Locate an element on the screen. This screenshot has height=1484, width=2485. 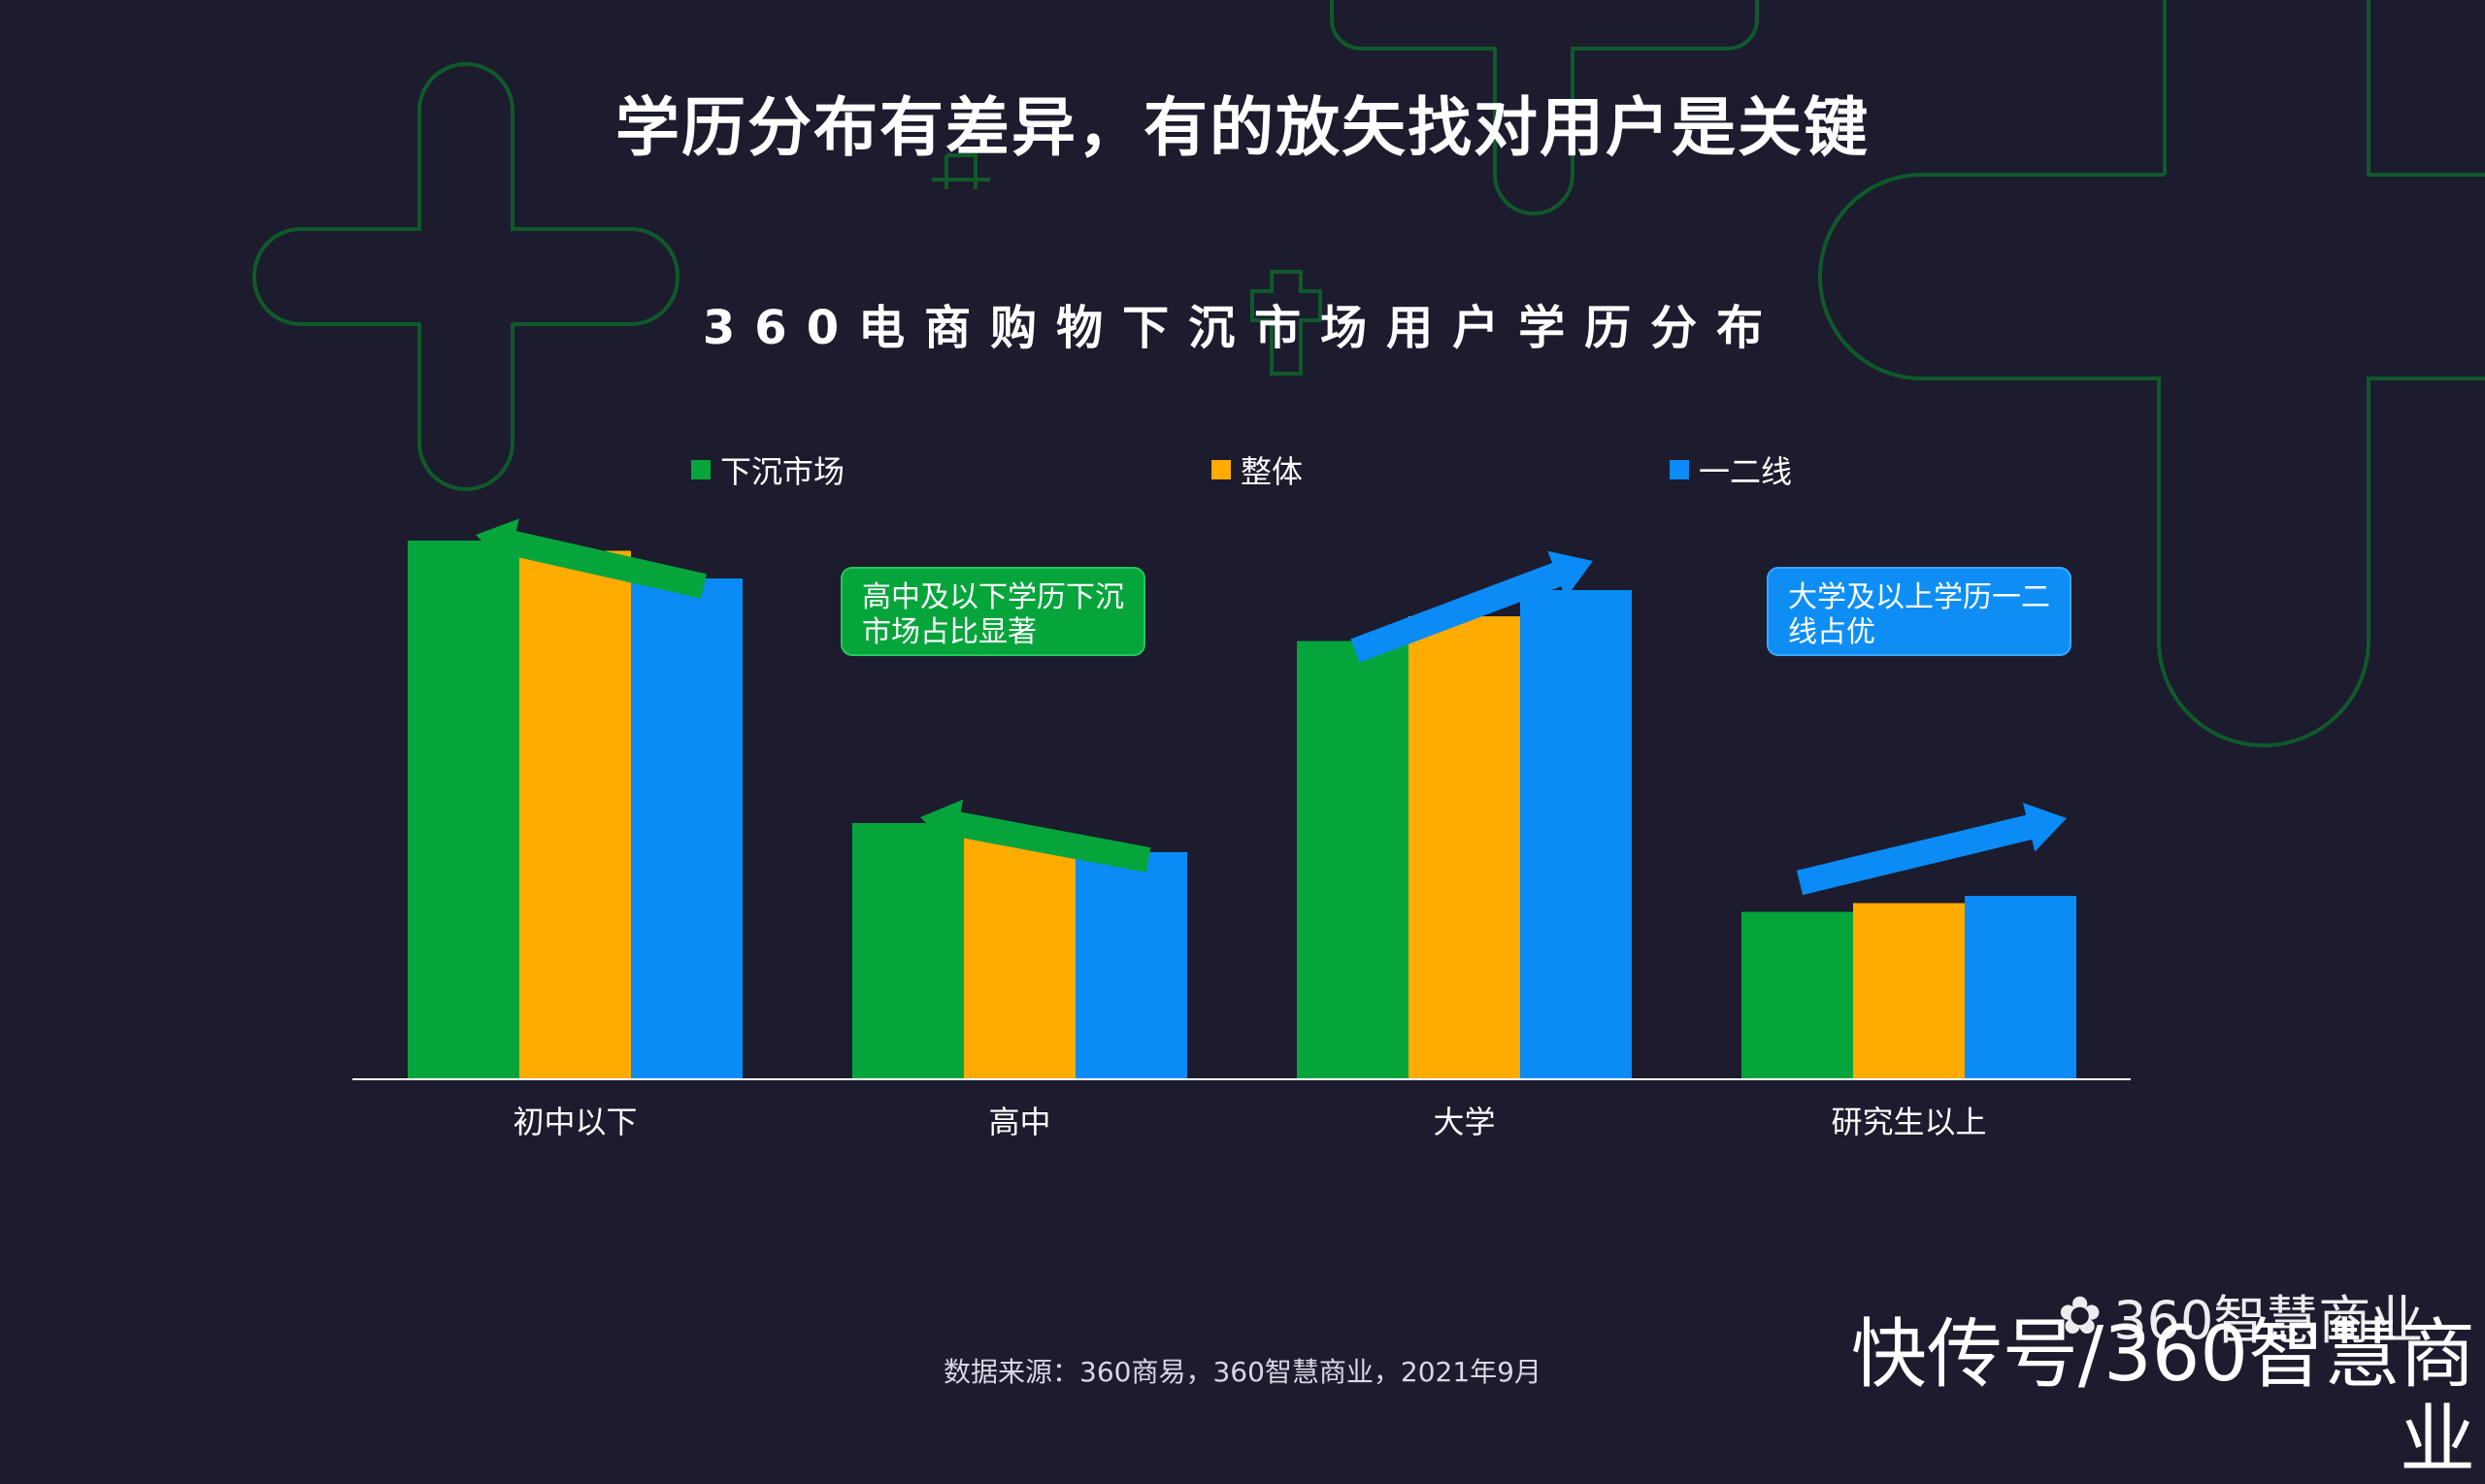
page-title: 学历分布有差异，有的放矢找对用户是关键 is located at coordinates (1242, 128).